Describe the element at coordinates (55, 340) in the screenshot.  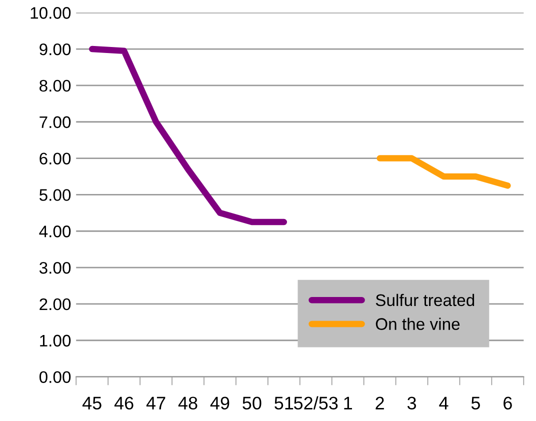
I see `y-tick-label: 1.00` at that location.